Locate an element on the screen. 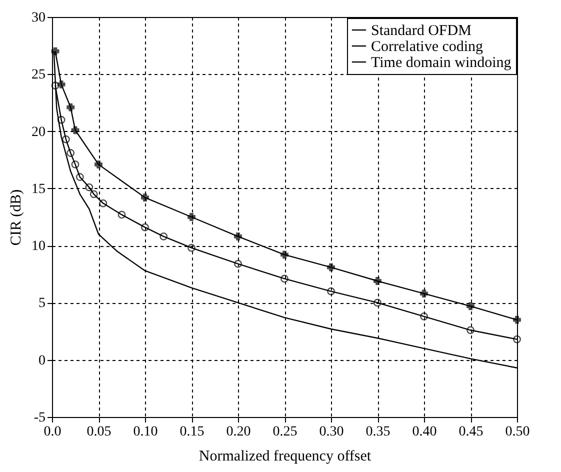  x-tick-label: 0.45 is located at coordinates (471, 432).